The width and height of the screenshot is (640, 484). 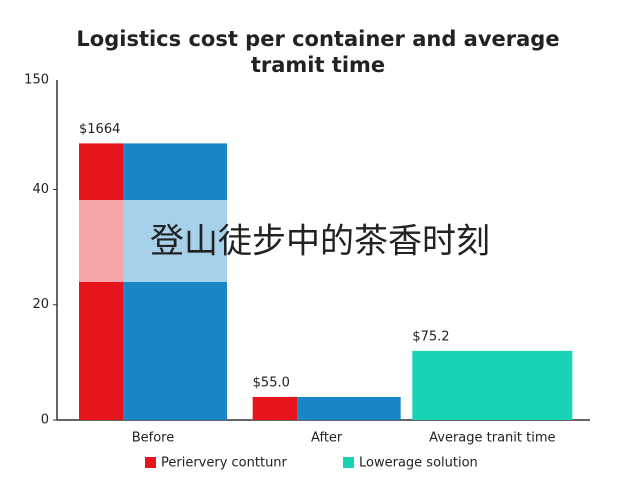 What do you see at coordinates (40, 304) in the screenshot?
I see `y-tick-label: 20` at bounding box center [40, 304].